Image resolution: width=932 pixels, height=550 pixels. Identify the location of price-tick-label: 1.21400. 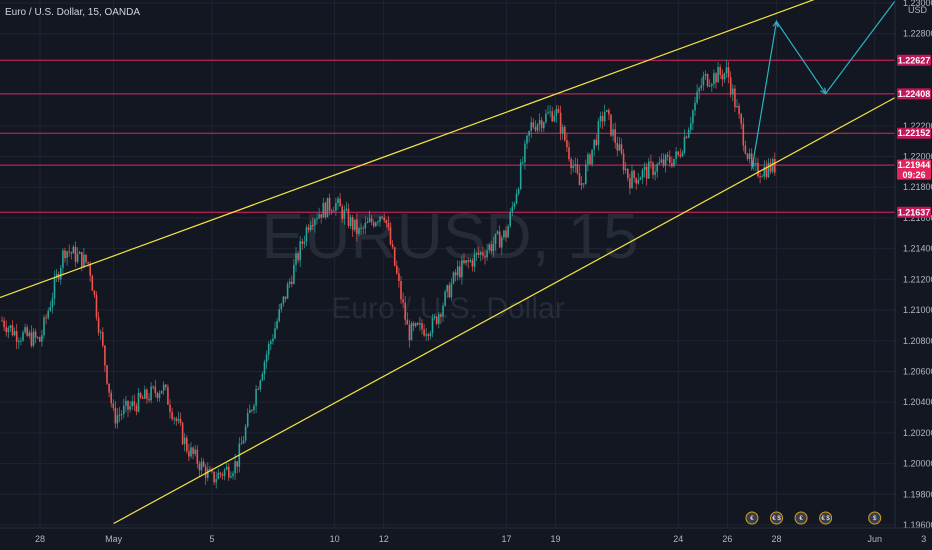
(917, 249).